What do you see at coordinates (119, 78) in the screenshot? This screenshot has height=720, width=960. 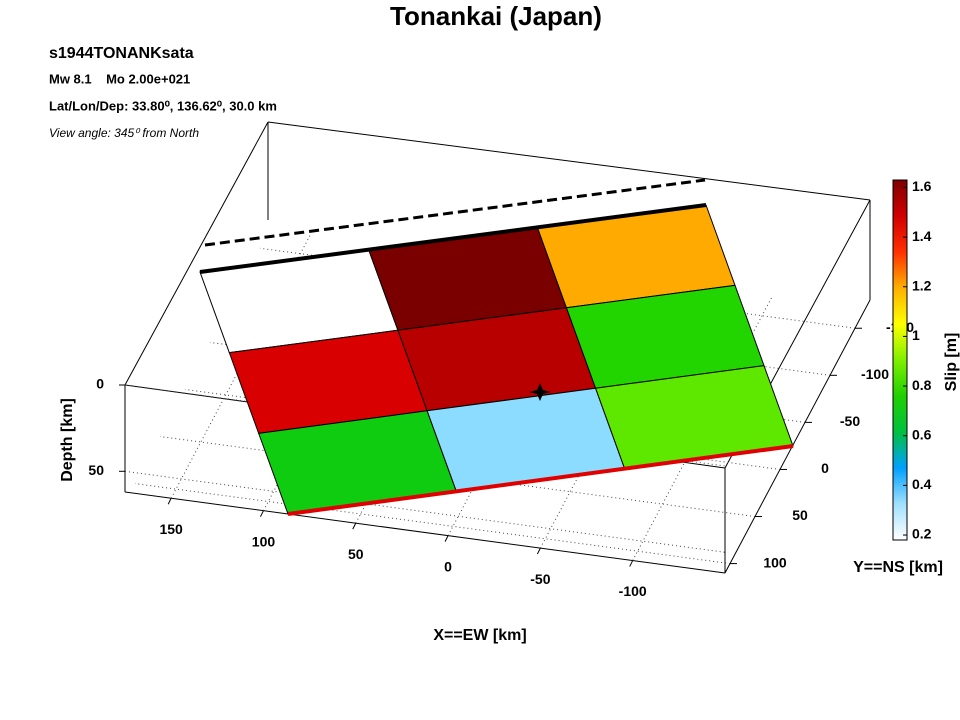 I see `magnitude: Mw 8.1 Mo 2.00e+021` at bounding box center [119, 78].